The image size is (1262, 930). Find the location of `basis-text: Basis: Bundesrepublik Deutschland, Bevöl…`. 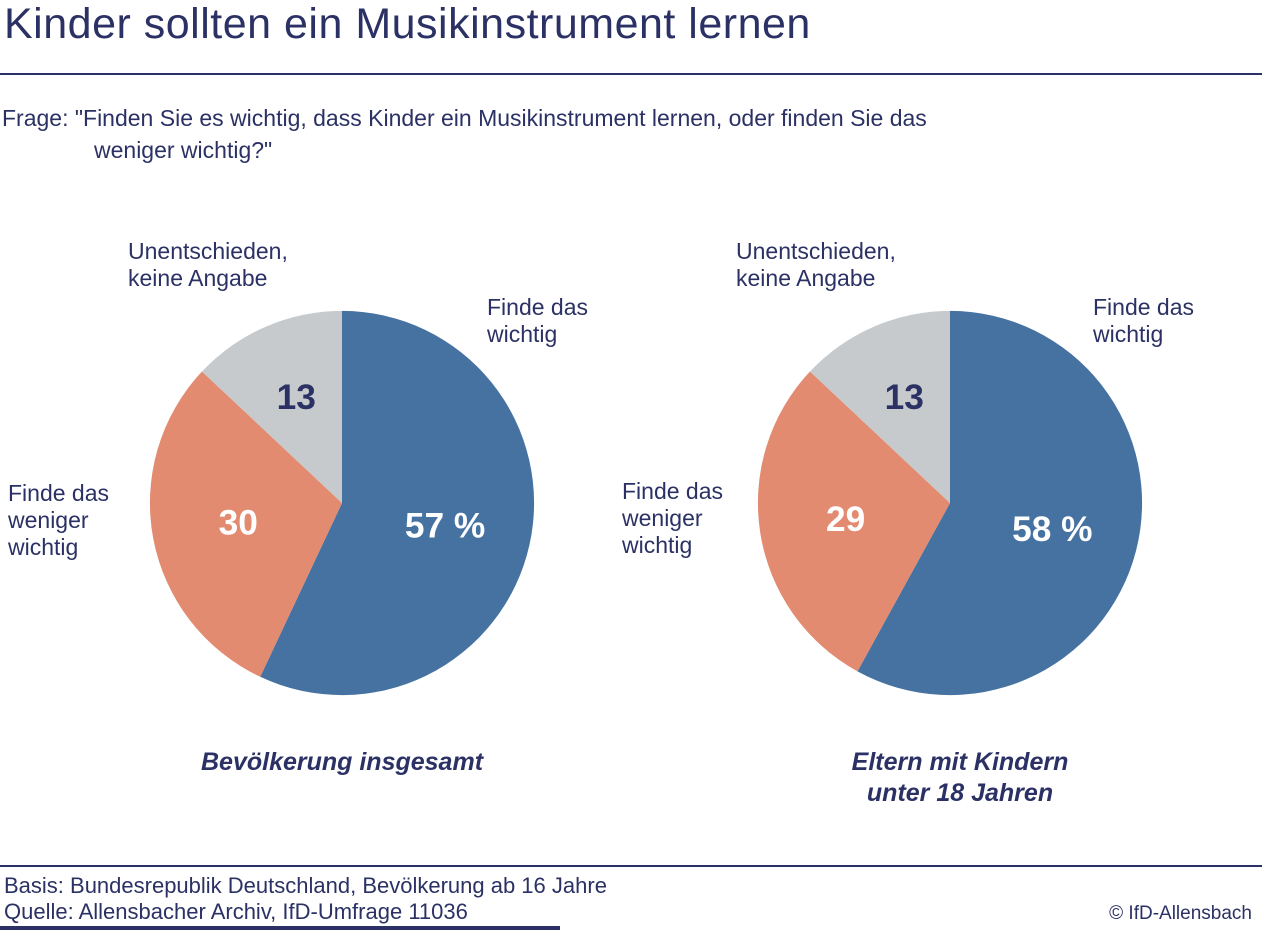

basis-text: Basis: Bundesrepublik Deutschland, Bevöl… is located at coordinates (305, 885).